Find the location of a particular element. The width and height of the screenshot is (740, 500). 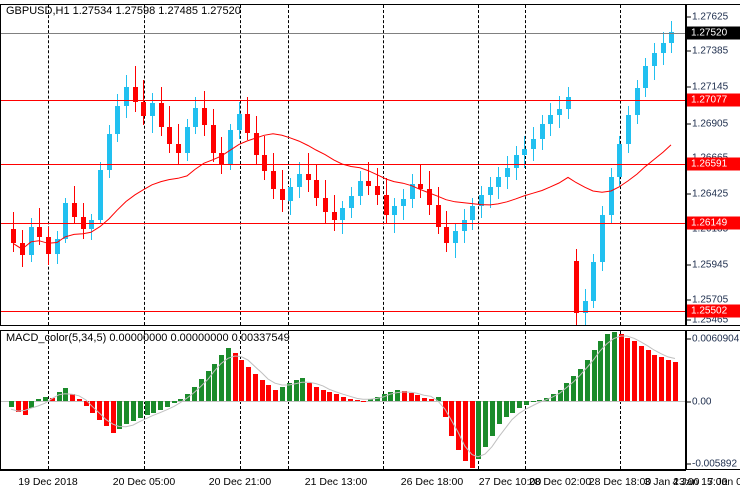

current-price-tag: 1.27520 is located at coordinates (713, 33).